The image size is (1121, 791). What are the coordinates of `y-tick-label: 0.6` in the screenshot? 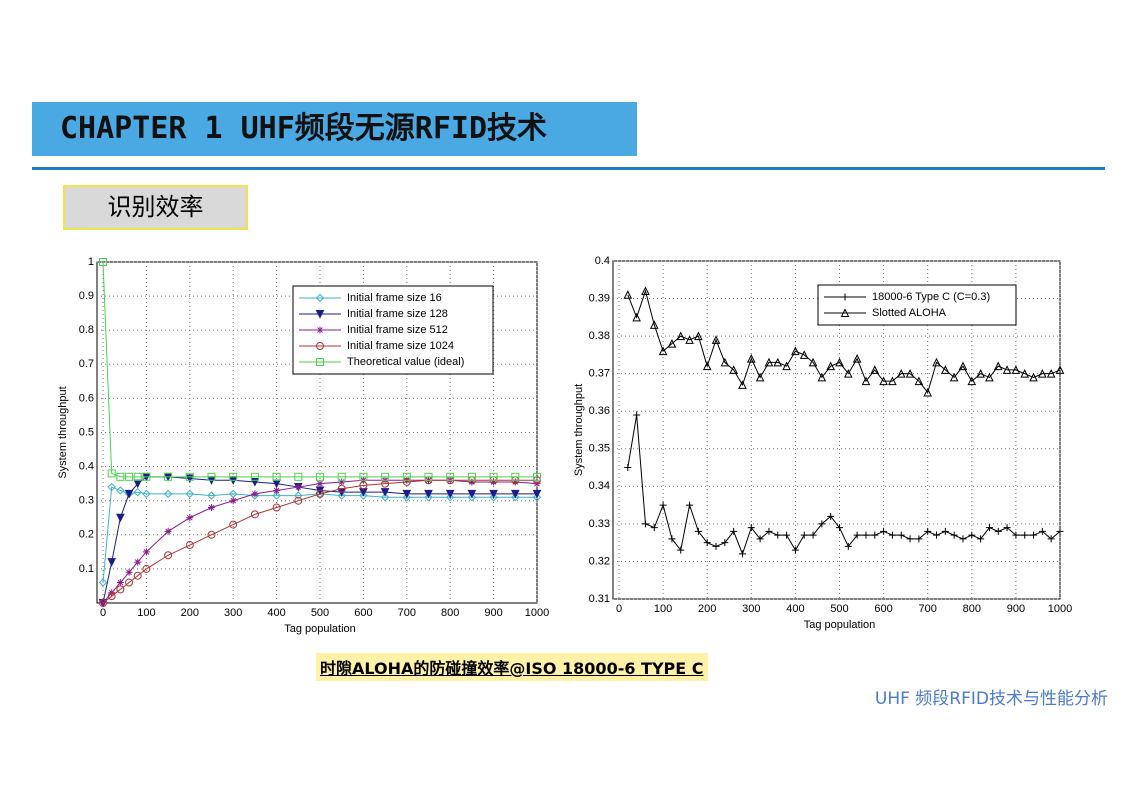 It's located at (86, 398).